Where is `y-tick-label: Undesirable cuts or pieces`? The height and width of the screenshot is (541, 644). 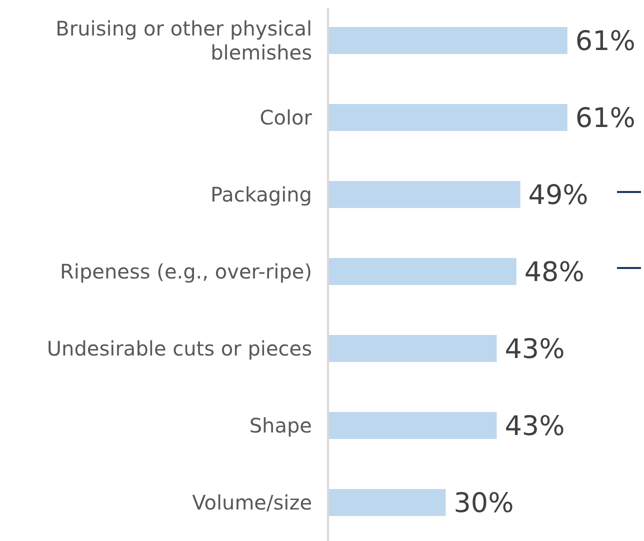
y-tick-label: Undesirable cuts or pieces is located at coordinates (179, 348).